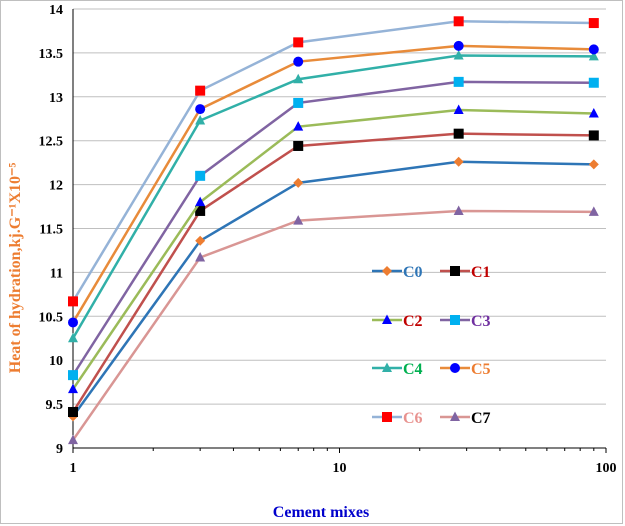 This screenshot has width=625, height=526. I want to click on y-tick-label: 13.5, so click(51, 54).